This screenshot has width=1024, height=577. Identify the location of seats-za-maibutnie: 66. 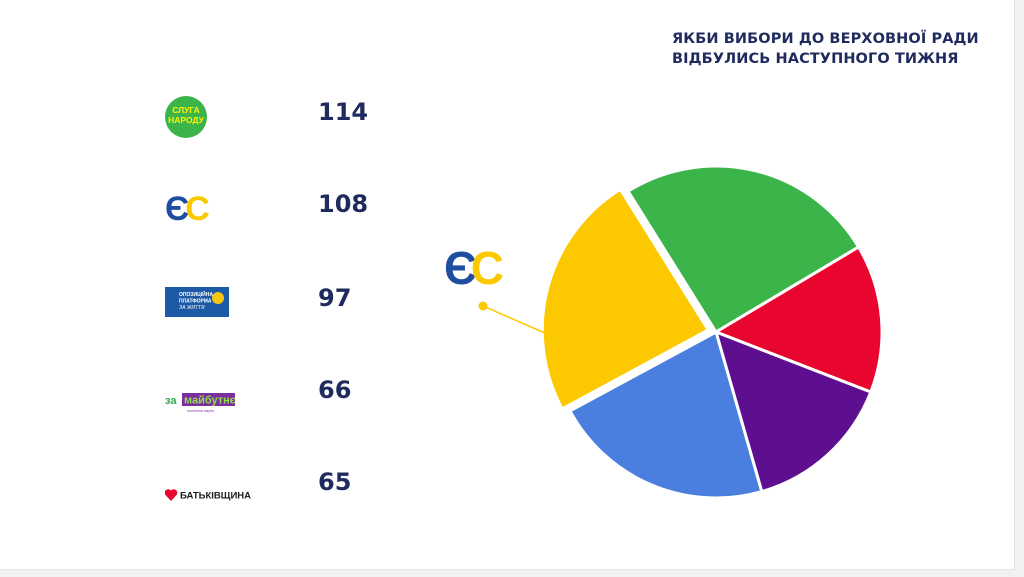
(335, 390).